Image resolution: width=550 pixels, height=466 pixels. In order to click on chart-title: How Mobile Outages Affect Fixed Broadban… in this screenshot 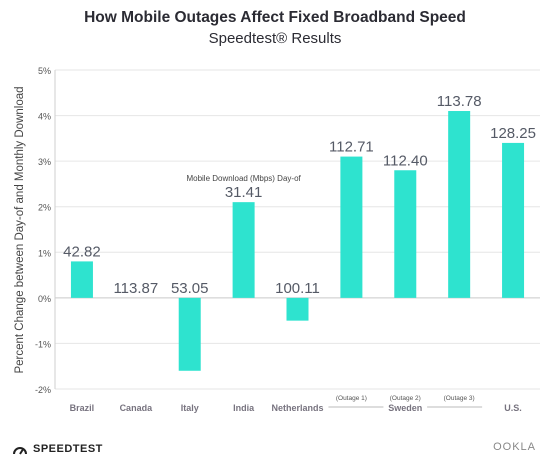, I will do `click(275, 17)`.